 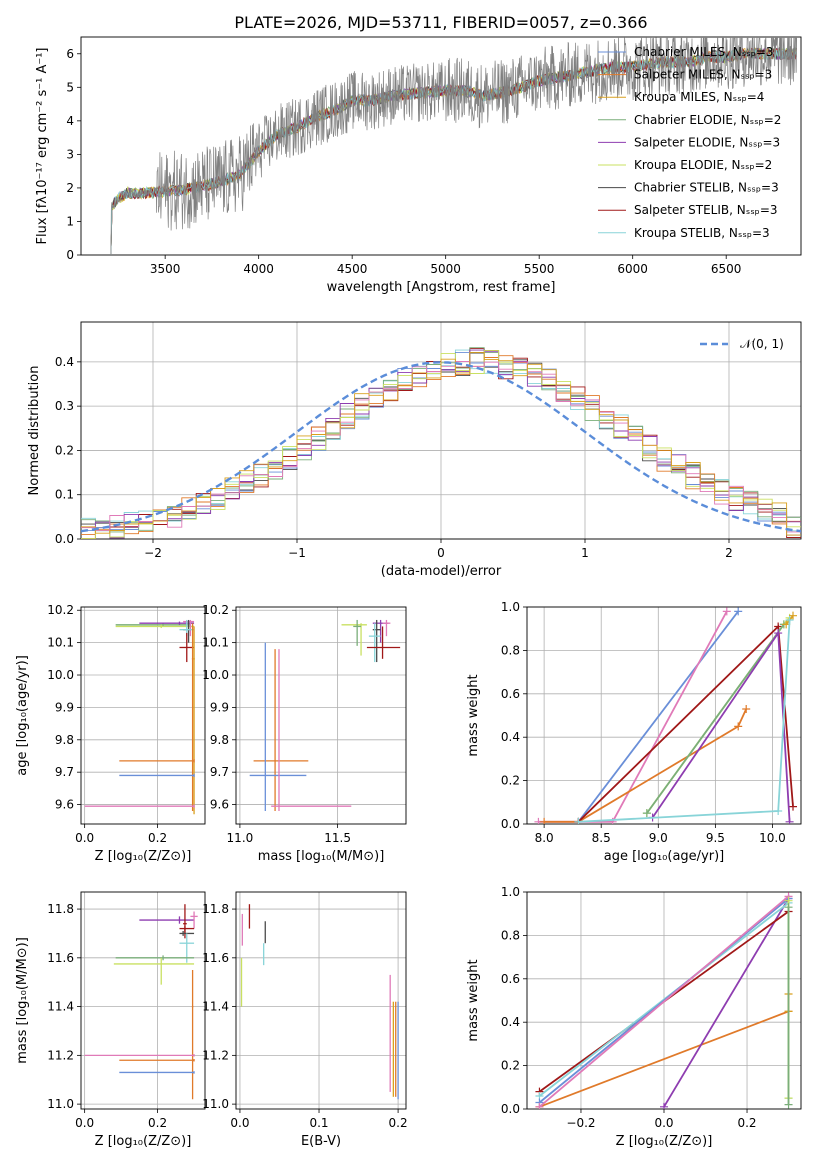 What do you see at coordinates (165, 269) in the screenshot?
I see `x-tick-label: 3500` at bounding box center [165, 269].